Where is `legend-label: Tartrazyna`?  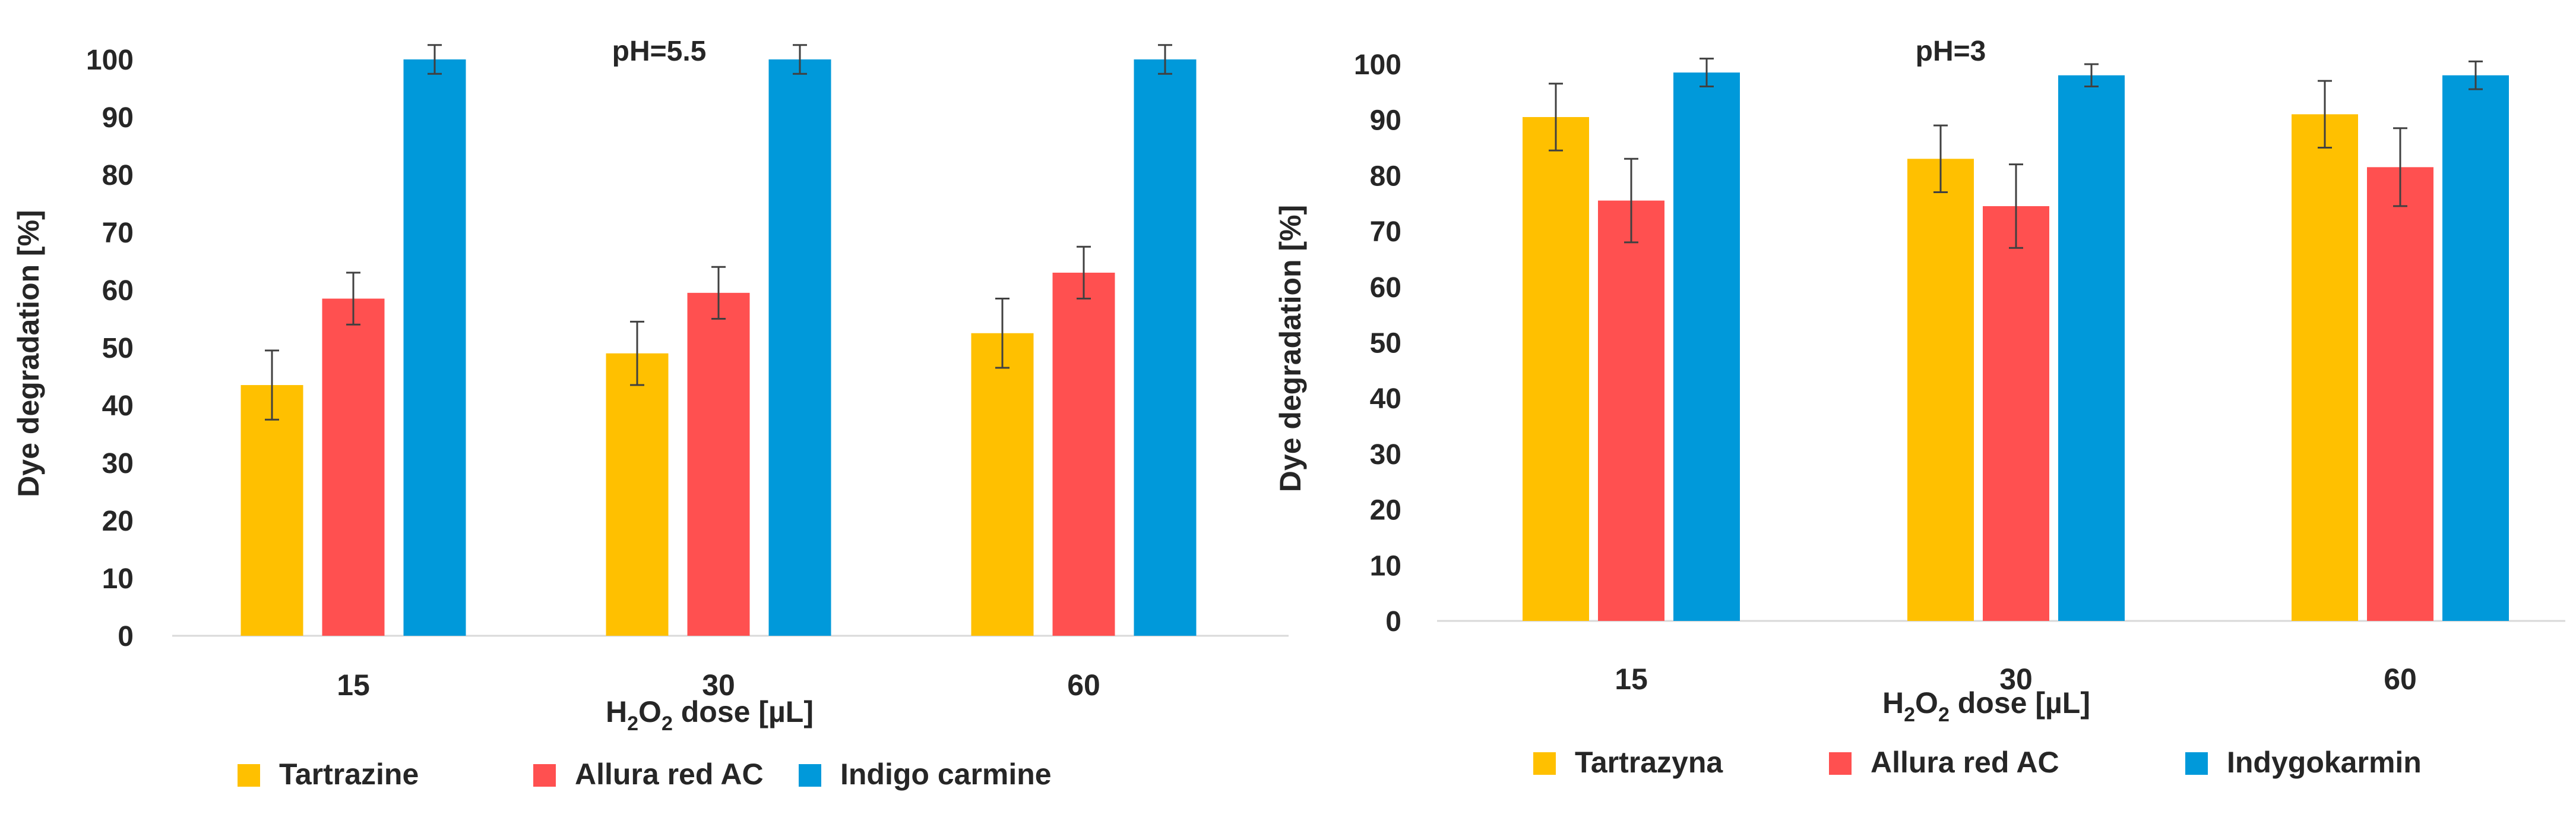 legend-label: Tartrazyna is located at coordinates (1649, 762).